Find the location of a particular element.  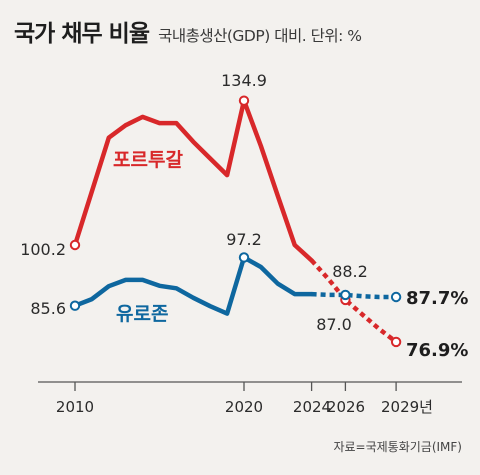

portugal-start-label: 100.2 is located at coordinates (43, 249).